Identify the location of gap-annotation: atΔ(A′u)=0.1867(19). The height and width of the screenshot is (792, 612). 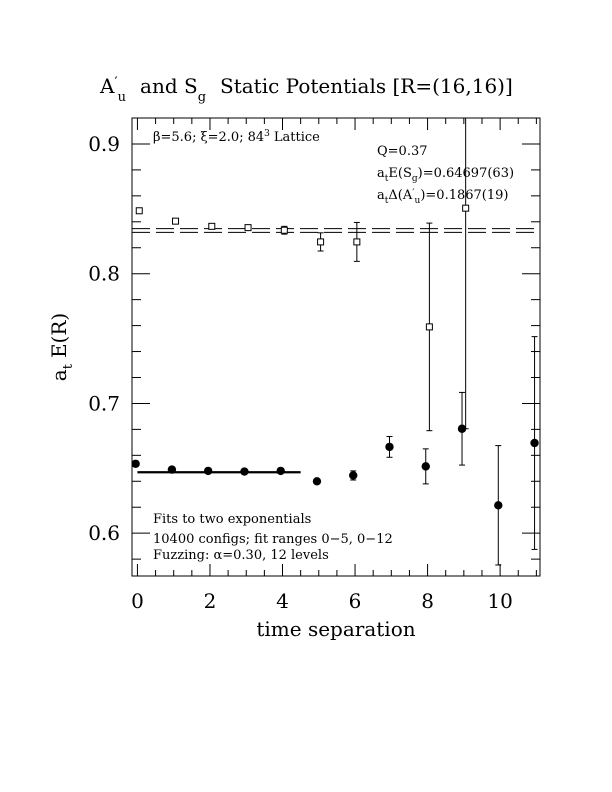
(442, 197).